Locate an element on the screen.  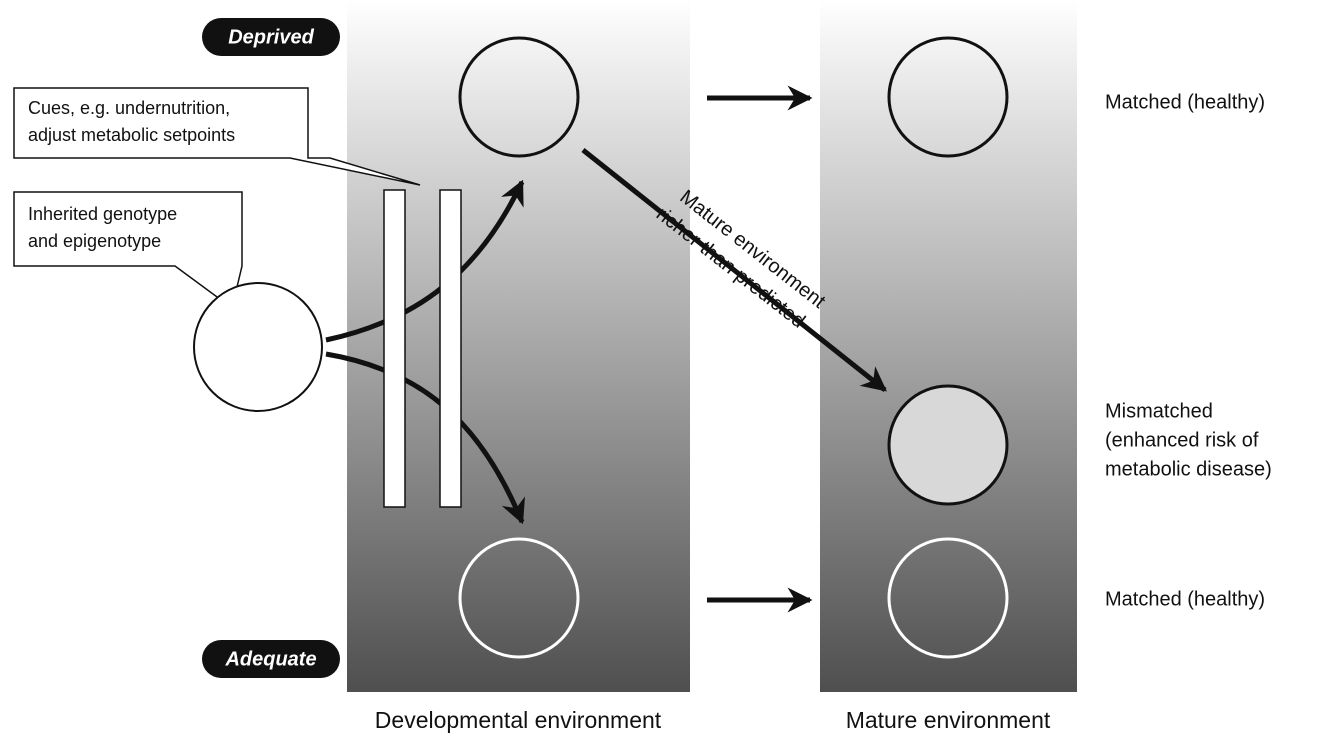
panel-label: Mature environment is located at coordinates (948, 720).